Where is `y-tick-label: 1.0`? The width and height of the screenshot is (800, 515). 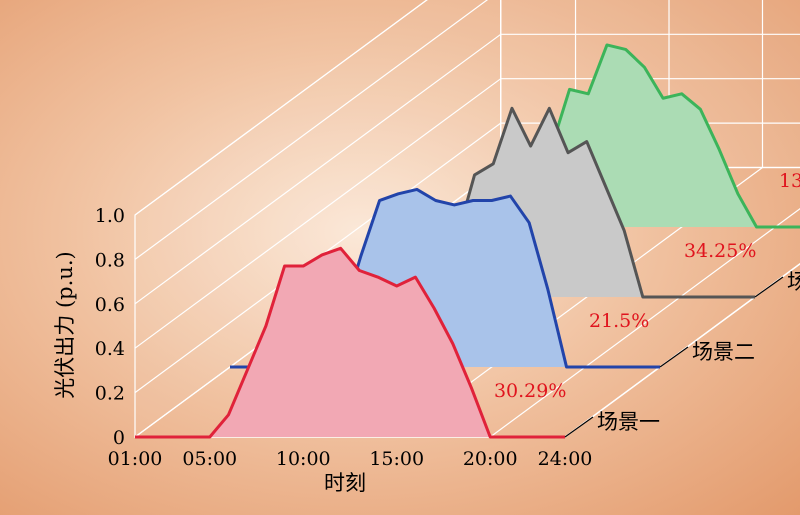
y-tick-label: 1.0 is located at coordinates (110, 216).